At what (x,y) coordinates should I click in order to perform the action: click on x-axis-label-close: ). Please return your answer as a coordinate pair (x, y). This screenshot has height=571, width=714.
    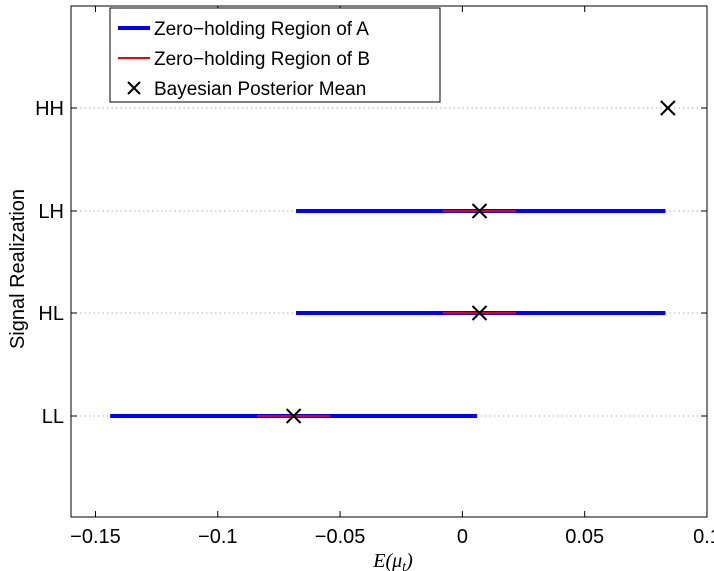
    Looking at the image, I should click on (409, 560).